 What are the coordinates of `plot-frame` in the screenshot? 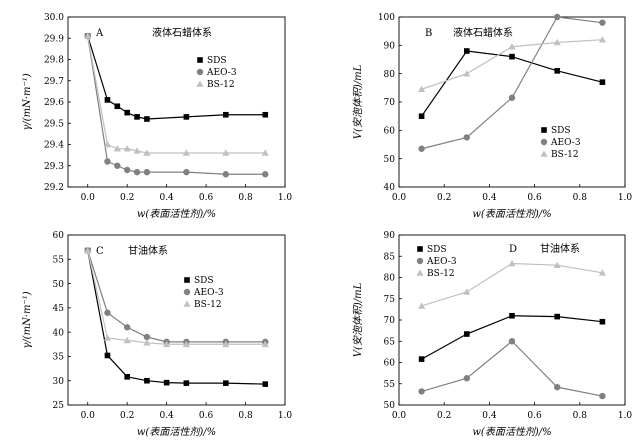 It's located at (176, 320).